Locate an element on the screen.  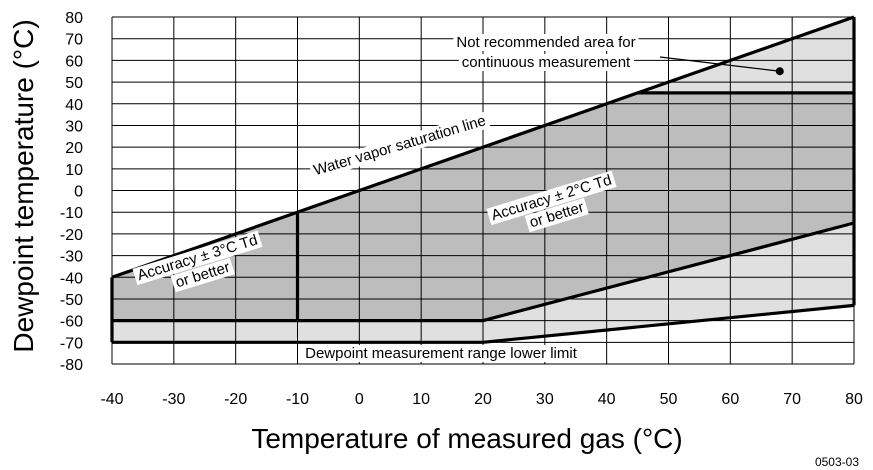
x-tick-labels: -40 -30 -20 -10 0 10 20 30 40 50 60 70 80 is located at coordinates (481, 399).